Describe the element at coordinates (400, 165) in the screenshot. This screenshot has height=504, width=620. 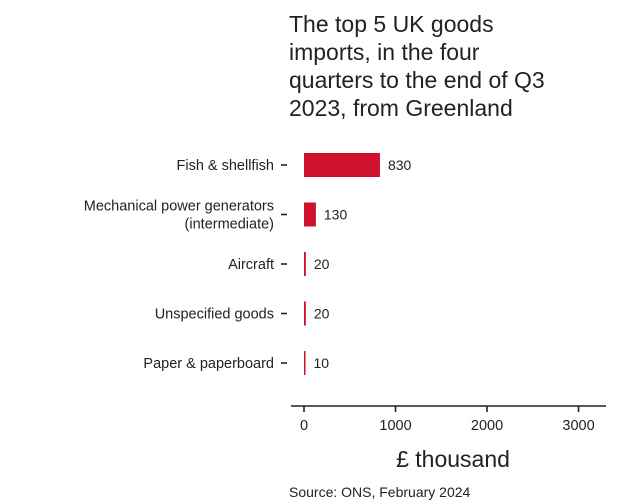
I see `data-label: 830` at that location.